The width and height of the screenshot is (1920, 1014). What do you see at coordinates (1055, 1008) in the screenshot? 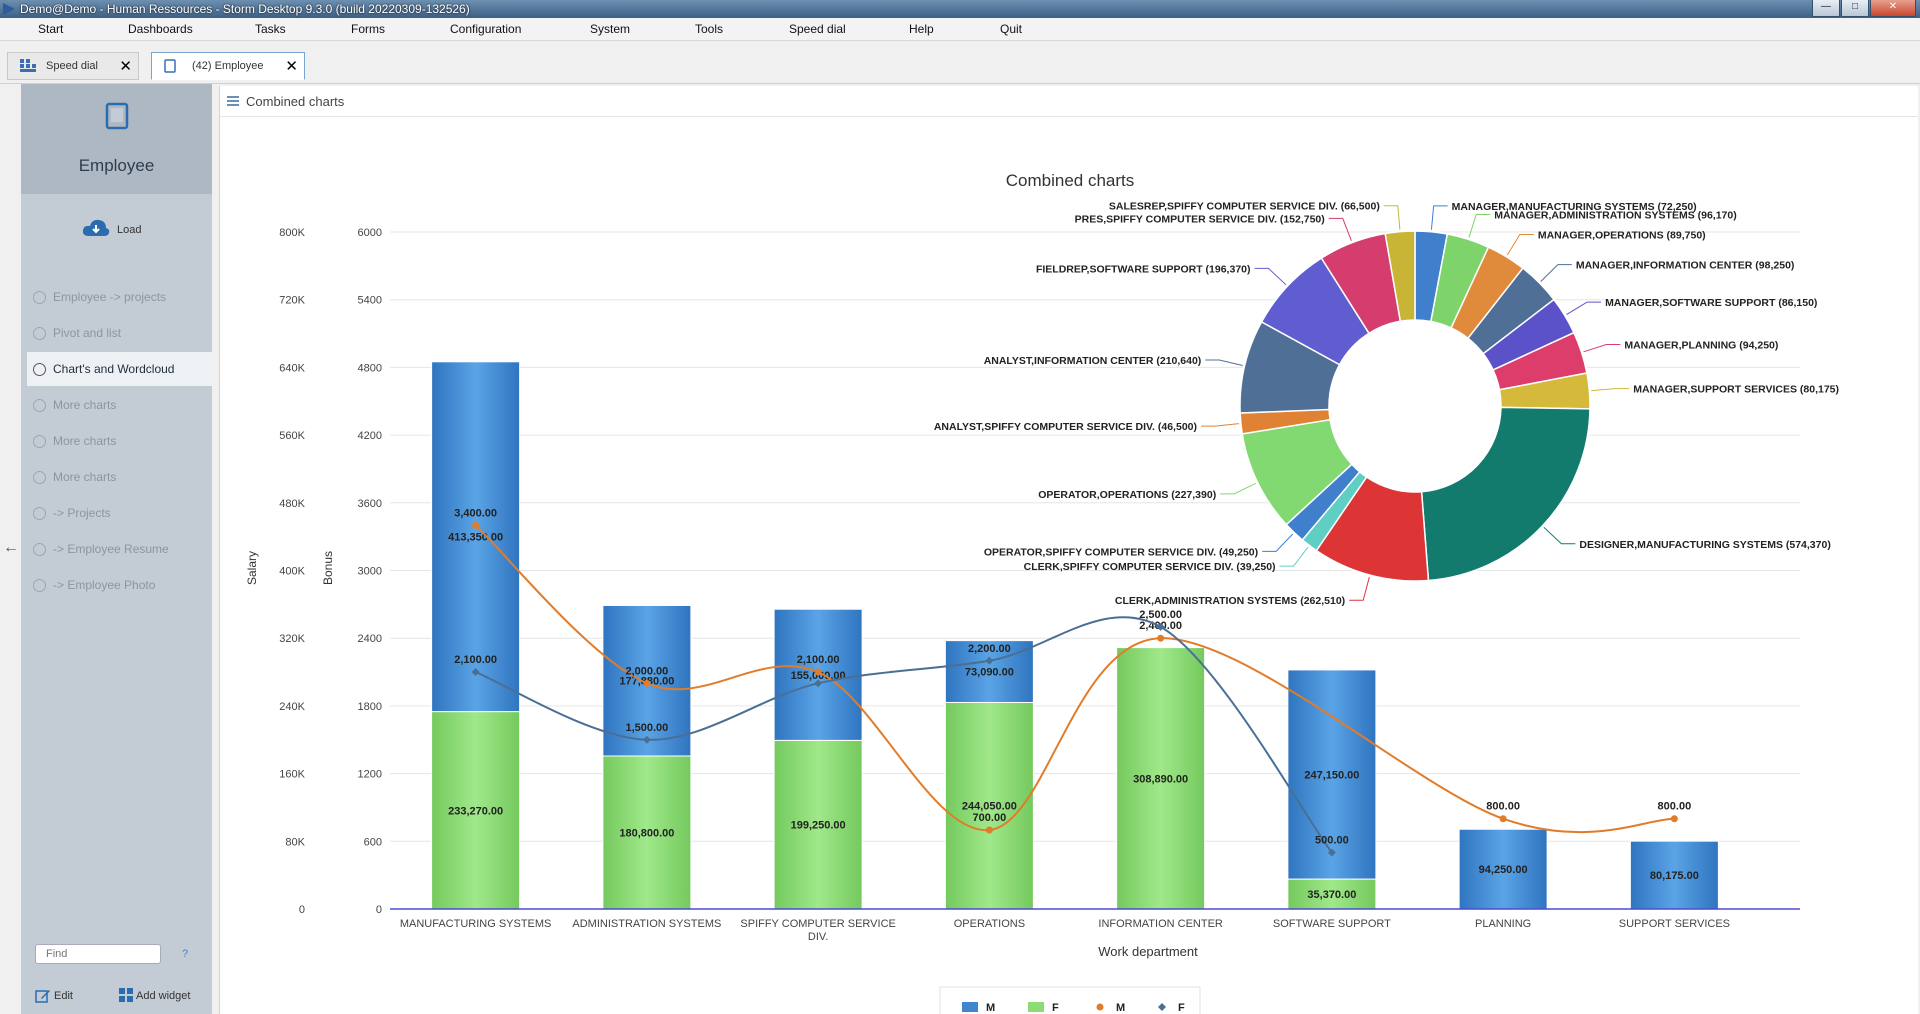
I see `legend-label: F` at bounding box center [1055, 1008].